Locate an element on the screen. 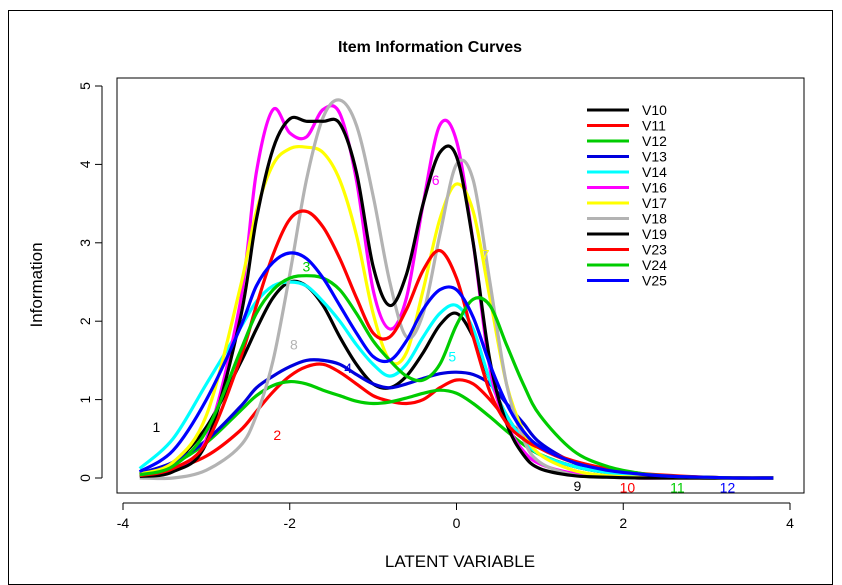 This screenshot has width=842, height=585. curve-number-label: 8 is located at coordinates (294, 345).